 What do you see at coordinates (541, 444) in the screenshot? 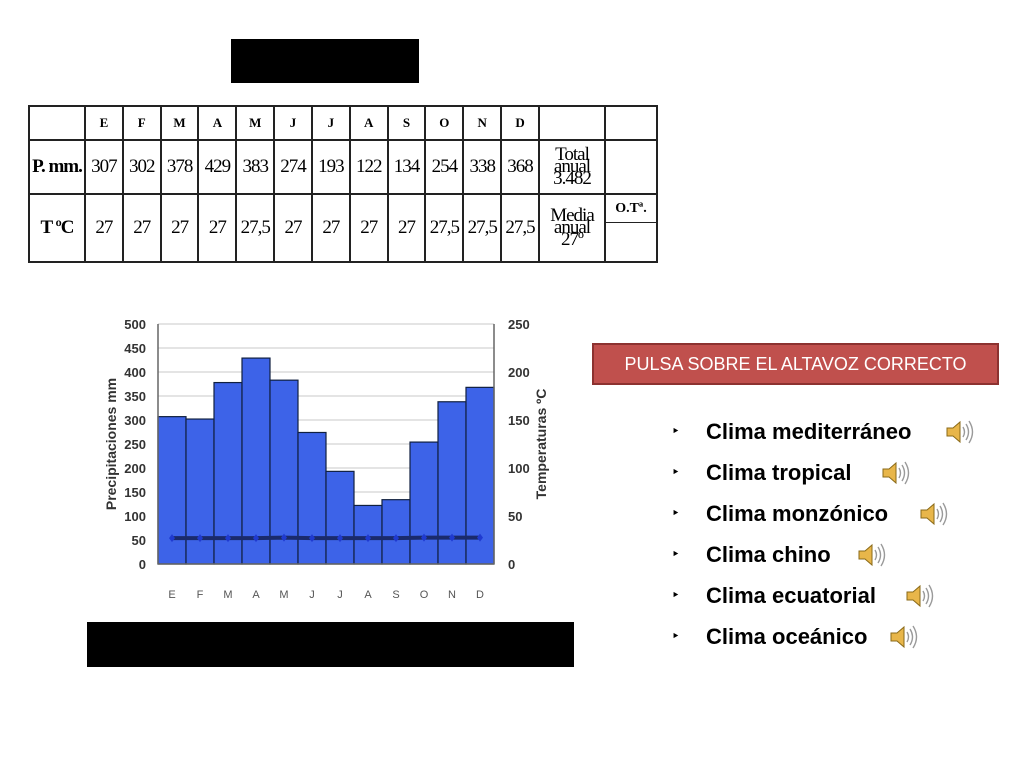
I see `y2-axis-title: Temperaturas ºC` at bounding box center [541, 444].